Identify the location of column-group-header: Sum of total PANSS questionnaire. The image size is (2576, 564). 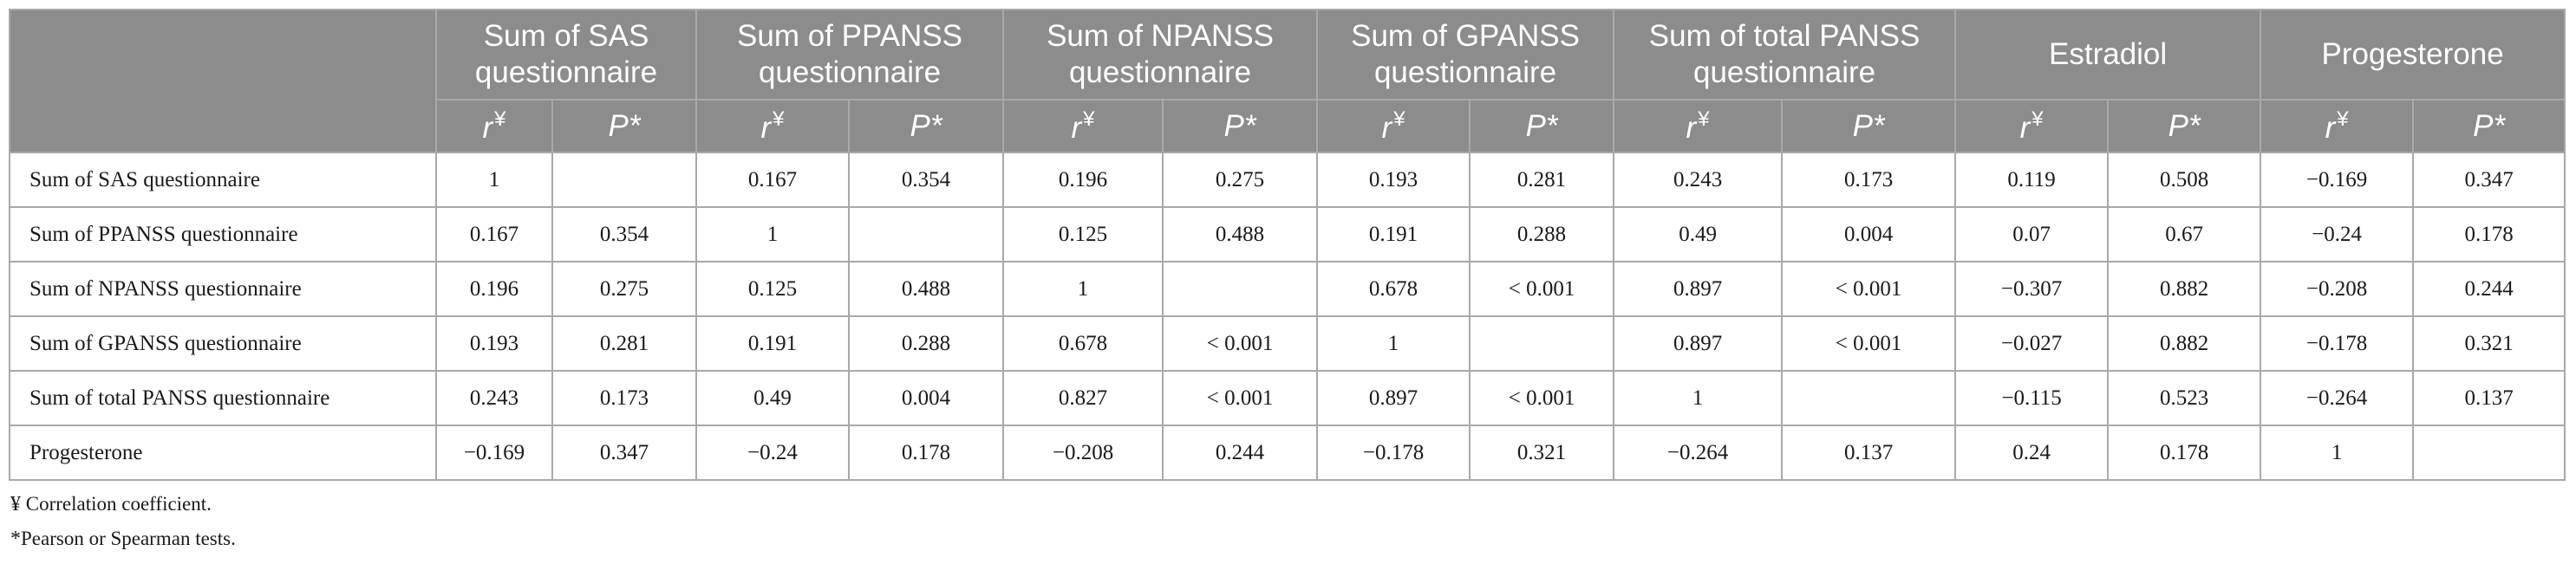
(1785, 54).